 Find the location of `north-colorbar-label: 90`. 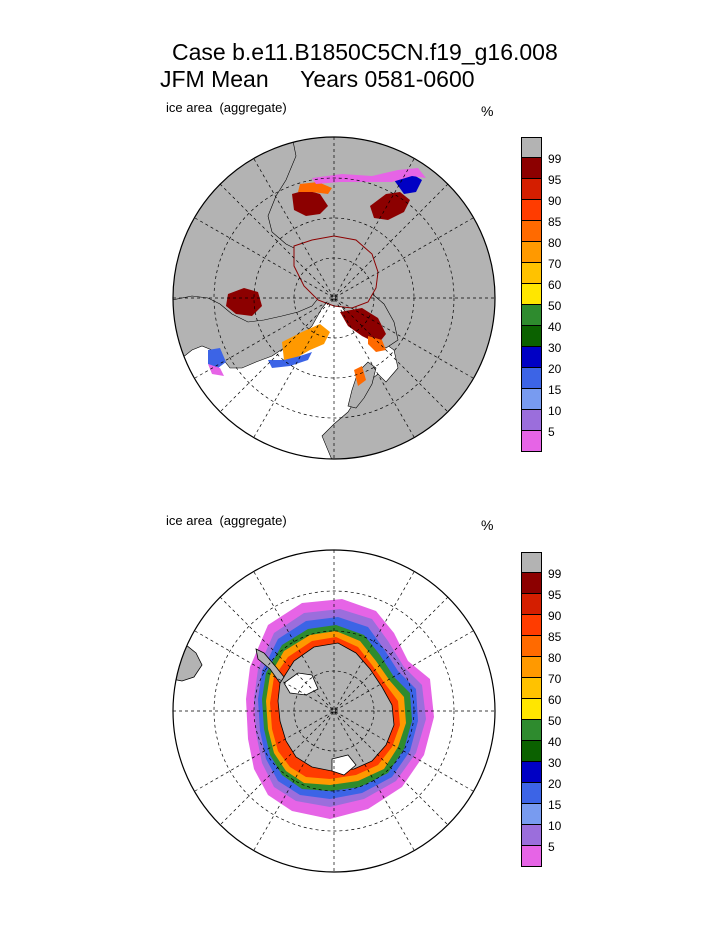

north-colorbar-label: 90 is located at coordinates (555, 201).